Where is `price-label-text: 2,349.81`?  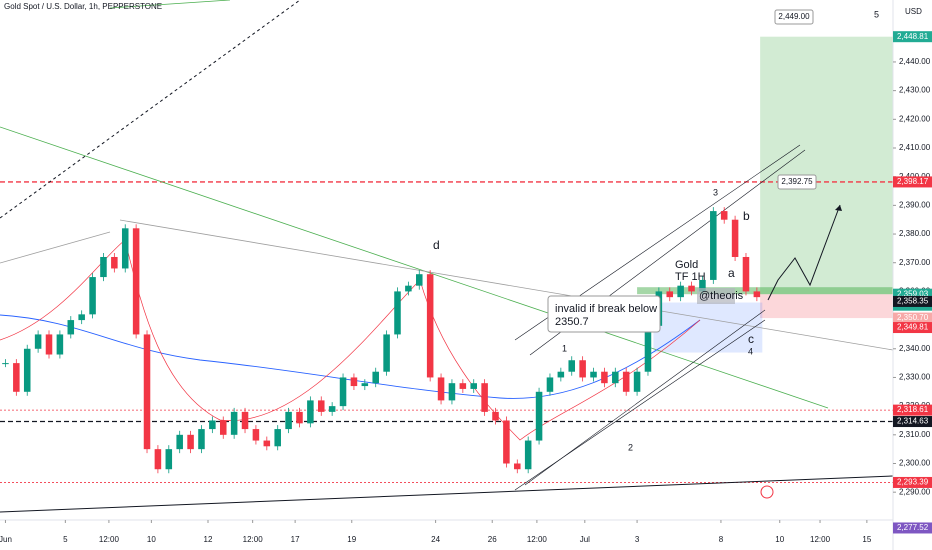
price-label-text: 2,349.81 is located at coordinates (913, 327).